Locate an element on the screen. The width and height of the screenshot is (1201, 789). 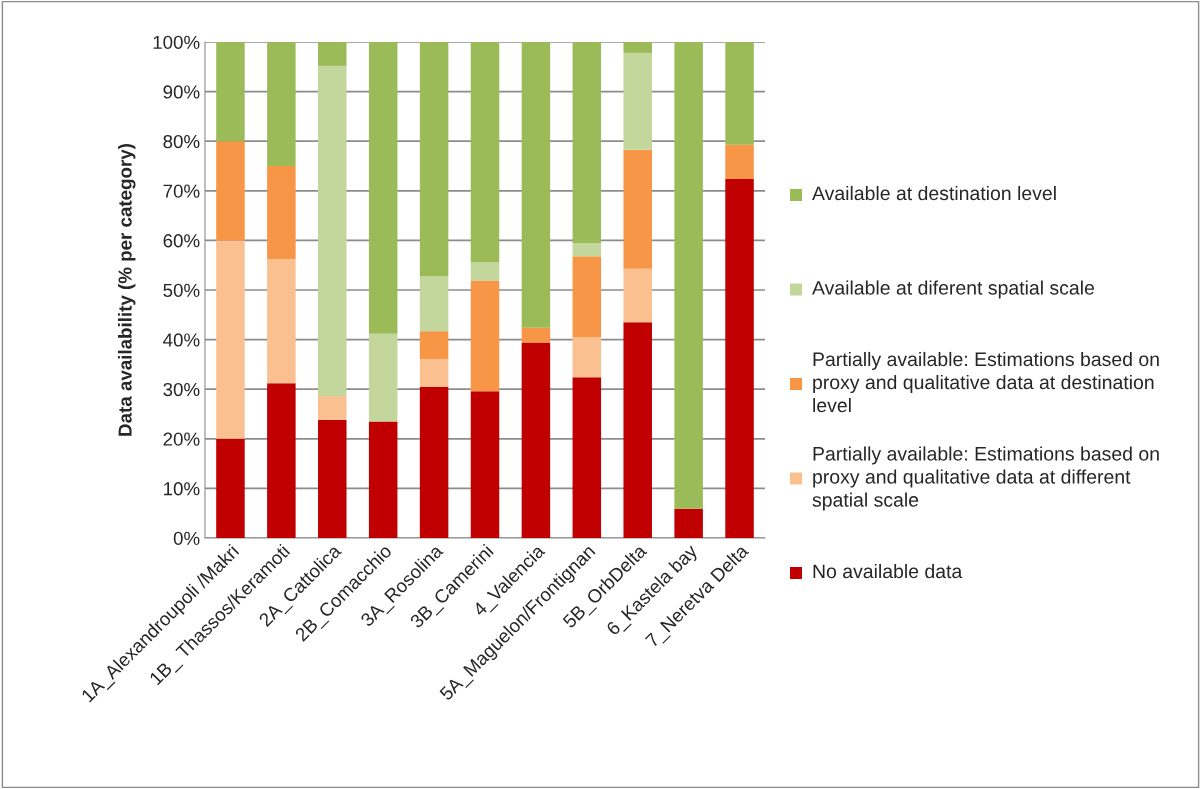
y-tick-label: 80% is located at coordinates (181, 141).